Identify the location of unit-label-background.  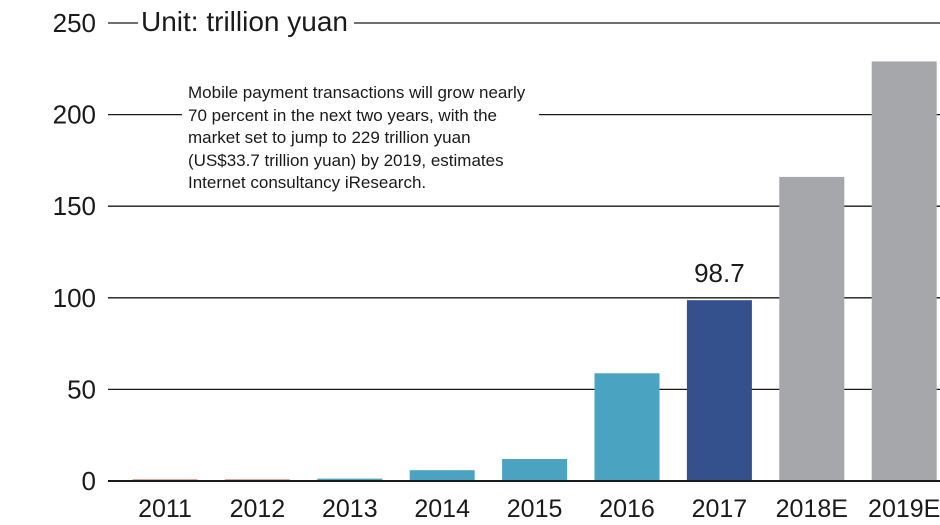
(246, 22).